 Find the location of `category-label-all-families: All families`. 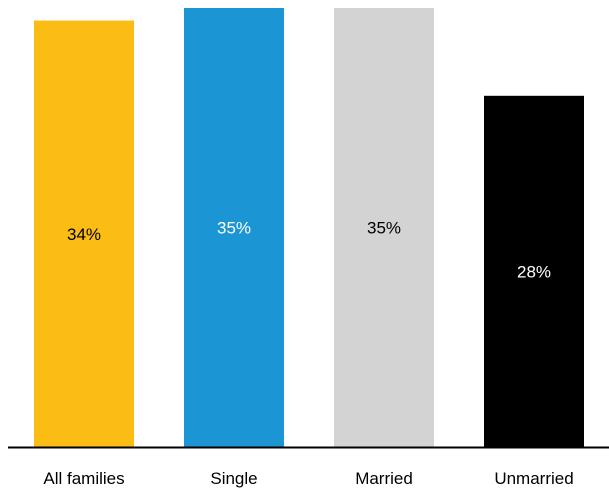

category-label-all-families: All families is located at coordinates (83, 478).